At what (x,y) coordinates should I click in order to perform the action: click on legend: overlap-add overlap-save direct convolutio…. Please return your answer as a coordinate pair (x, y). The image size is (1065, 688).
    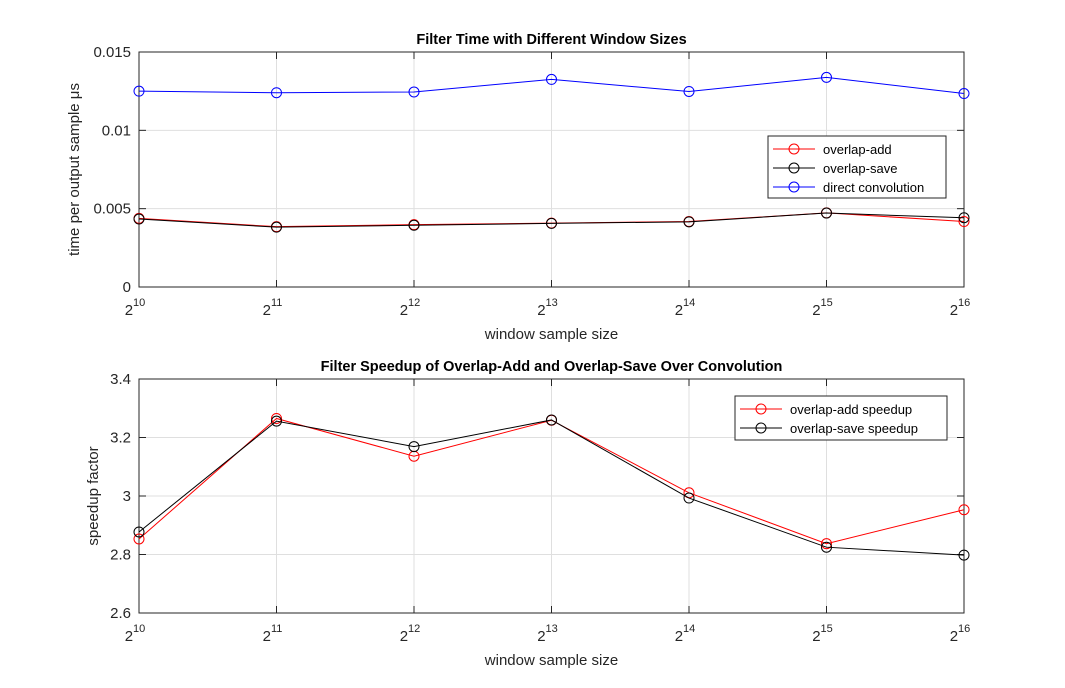
    Looking at the image, I should click on (857, 167).